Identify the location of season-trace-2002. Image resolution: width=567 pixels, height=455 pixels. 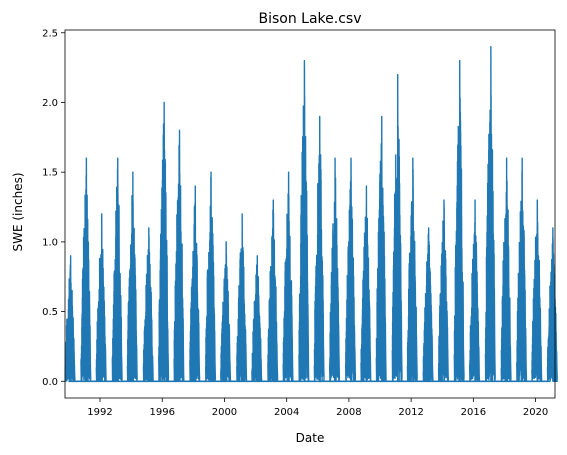
(257, 318).